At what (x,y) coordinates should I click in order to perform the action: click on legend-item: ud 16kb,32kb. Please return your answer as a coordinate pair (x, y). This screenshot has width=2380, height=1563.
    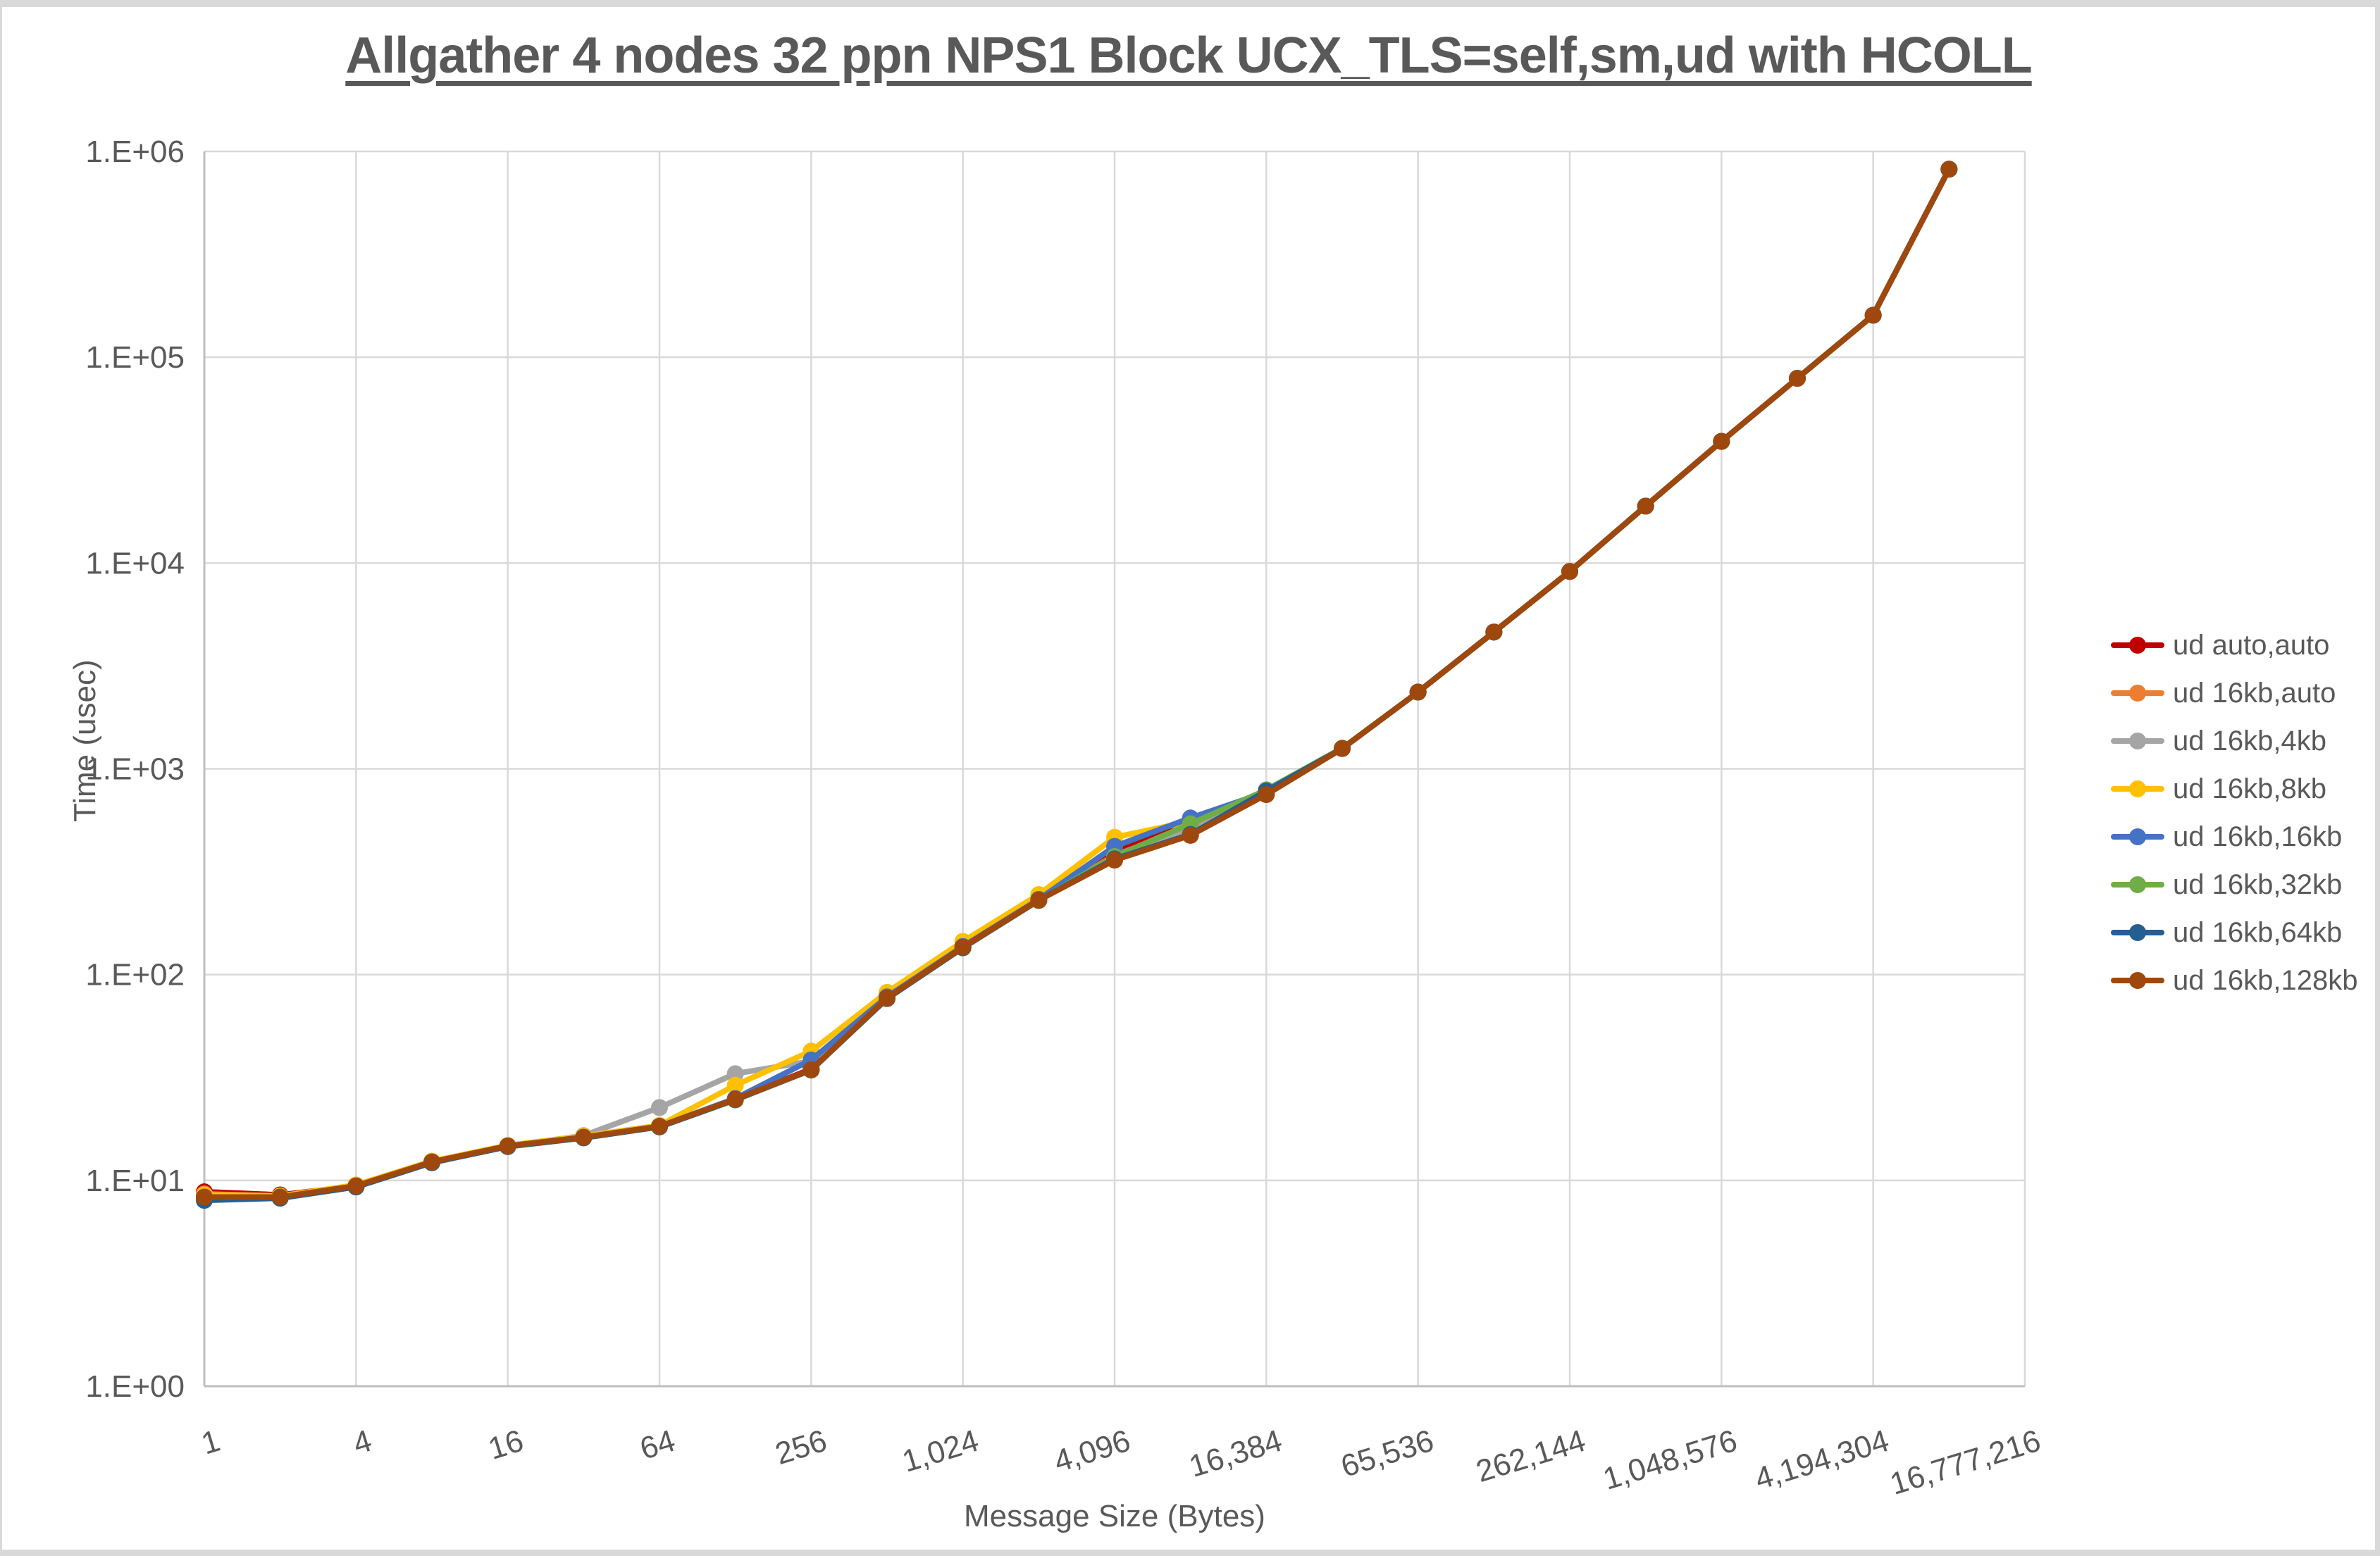
    Looking at the image, I should click on (2234, 885).